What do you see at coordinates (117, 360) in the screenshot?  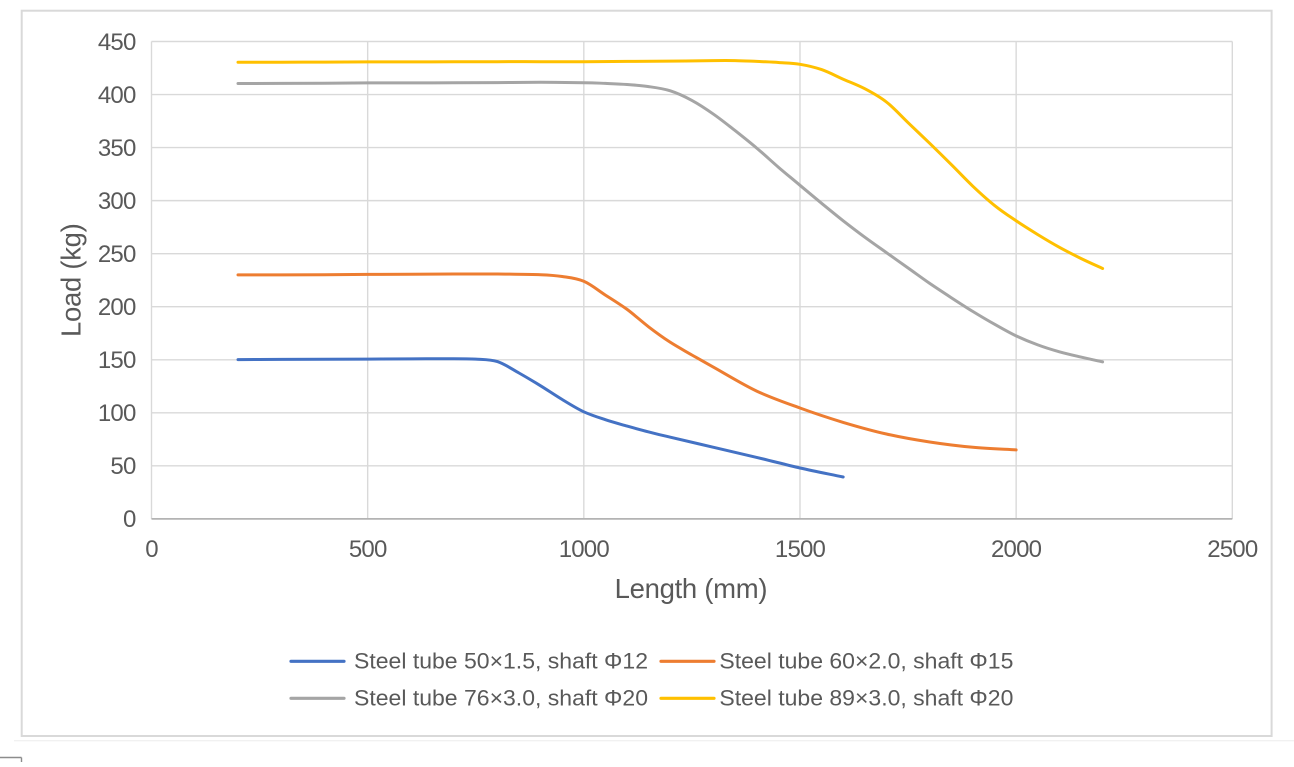 I see `svg-text: 150` at bounding box center [117, 360].